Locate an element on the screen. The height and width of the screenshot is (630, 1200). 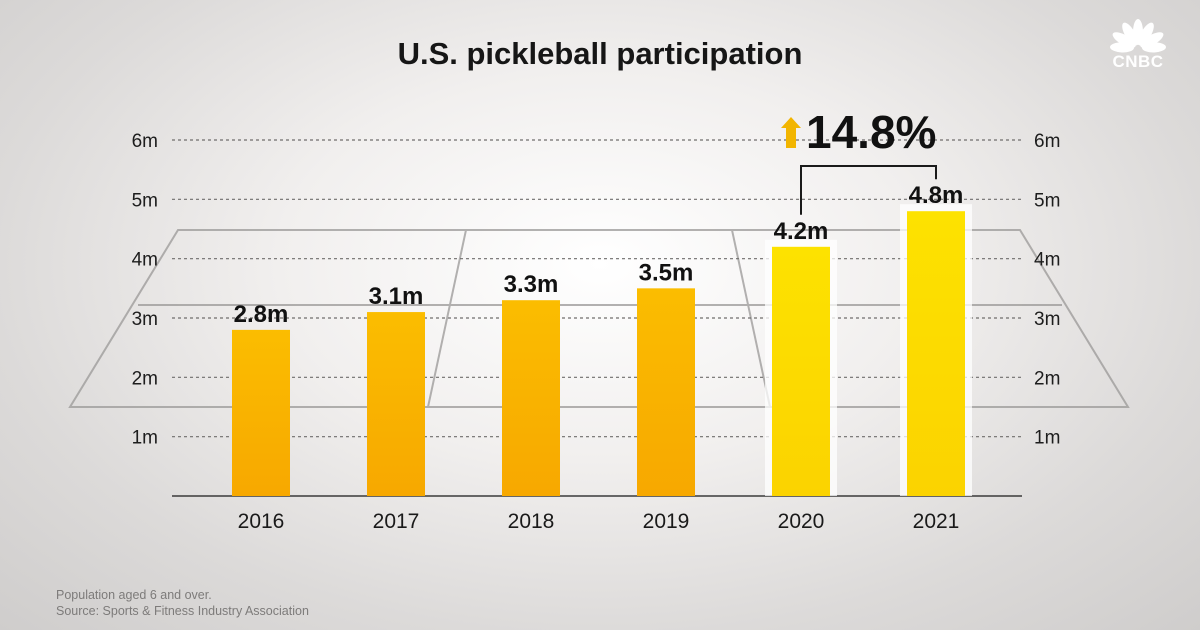
chart-title: U.S. pickleball participation is located at coordinates (600, 53).